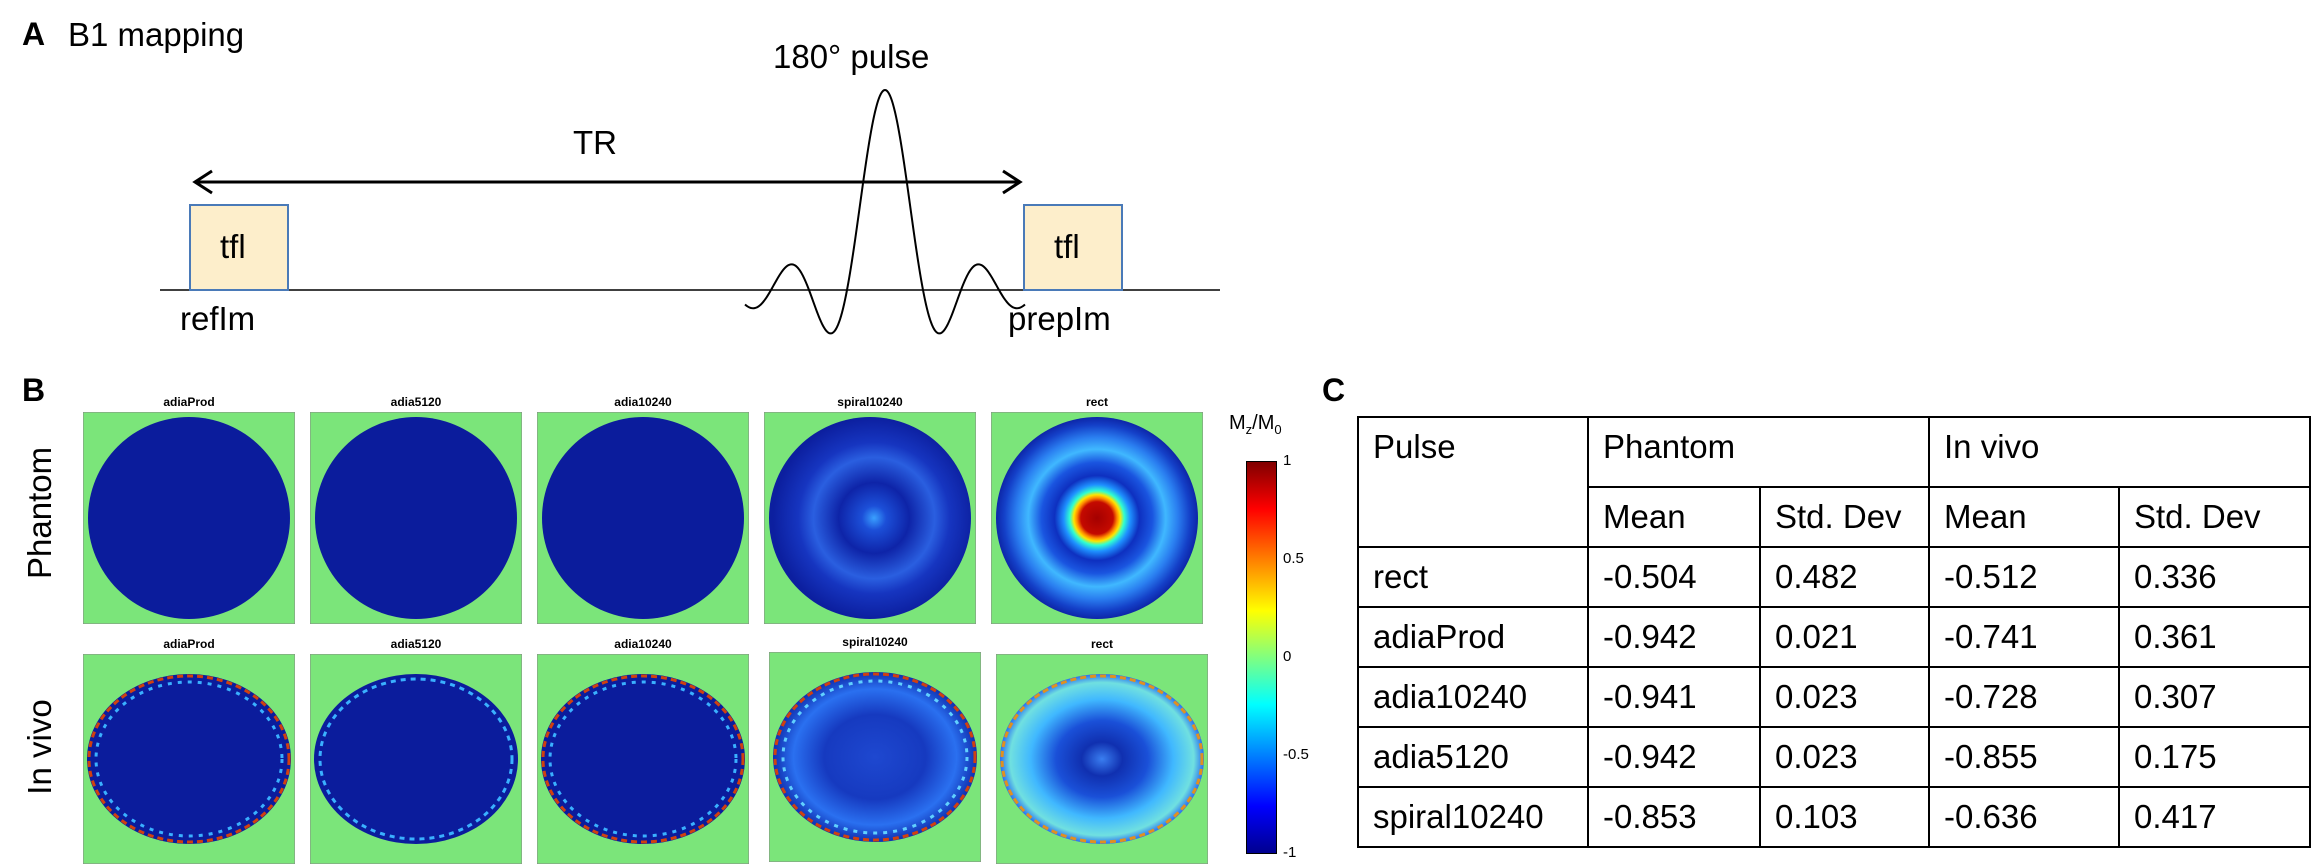  What do you see at coordinates (1067, 246) in the screenshot?
I see `tfl-label-prep: tfl` at bounding box center [1067, 246].